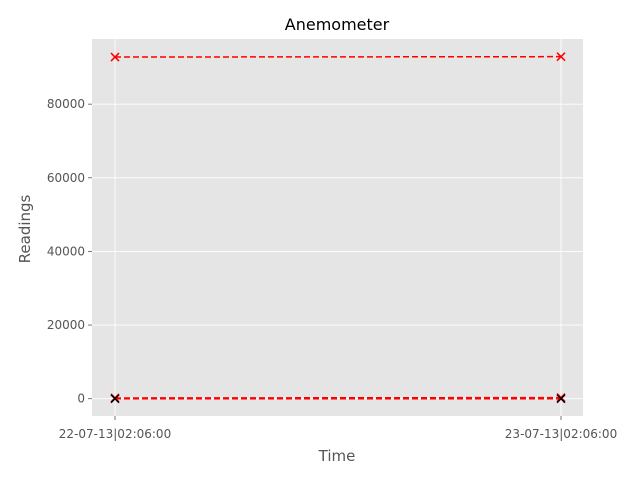  I want to click on x-axis-label: Time, so click(337, 456).